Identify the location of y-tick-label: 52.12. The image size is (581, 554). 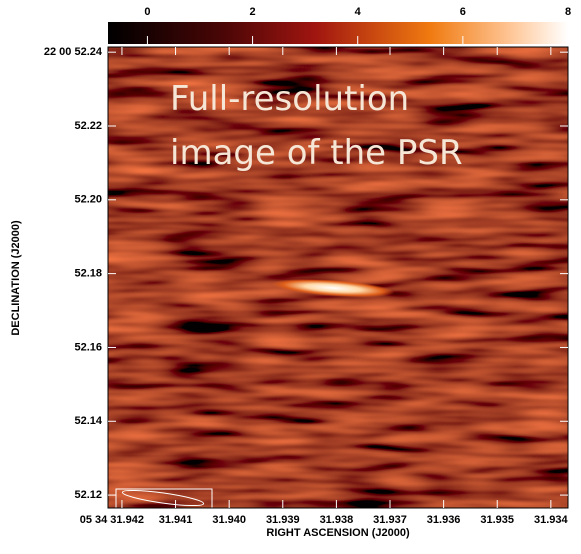
(88, 495).